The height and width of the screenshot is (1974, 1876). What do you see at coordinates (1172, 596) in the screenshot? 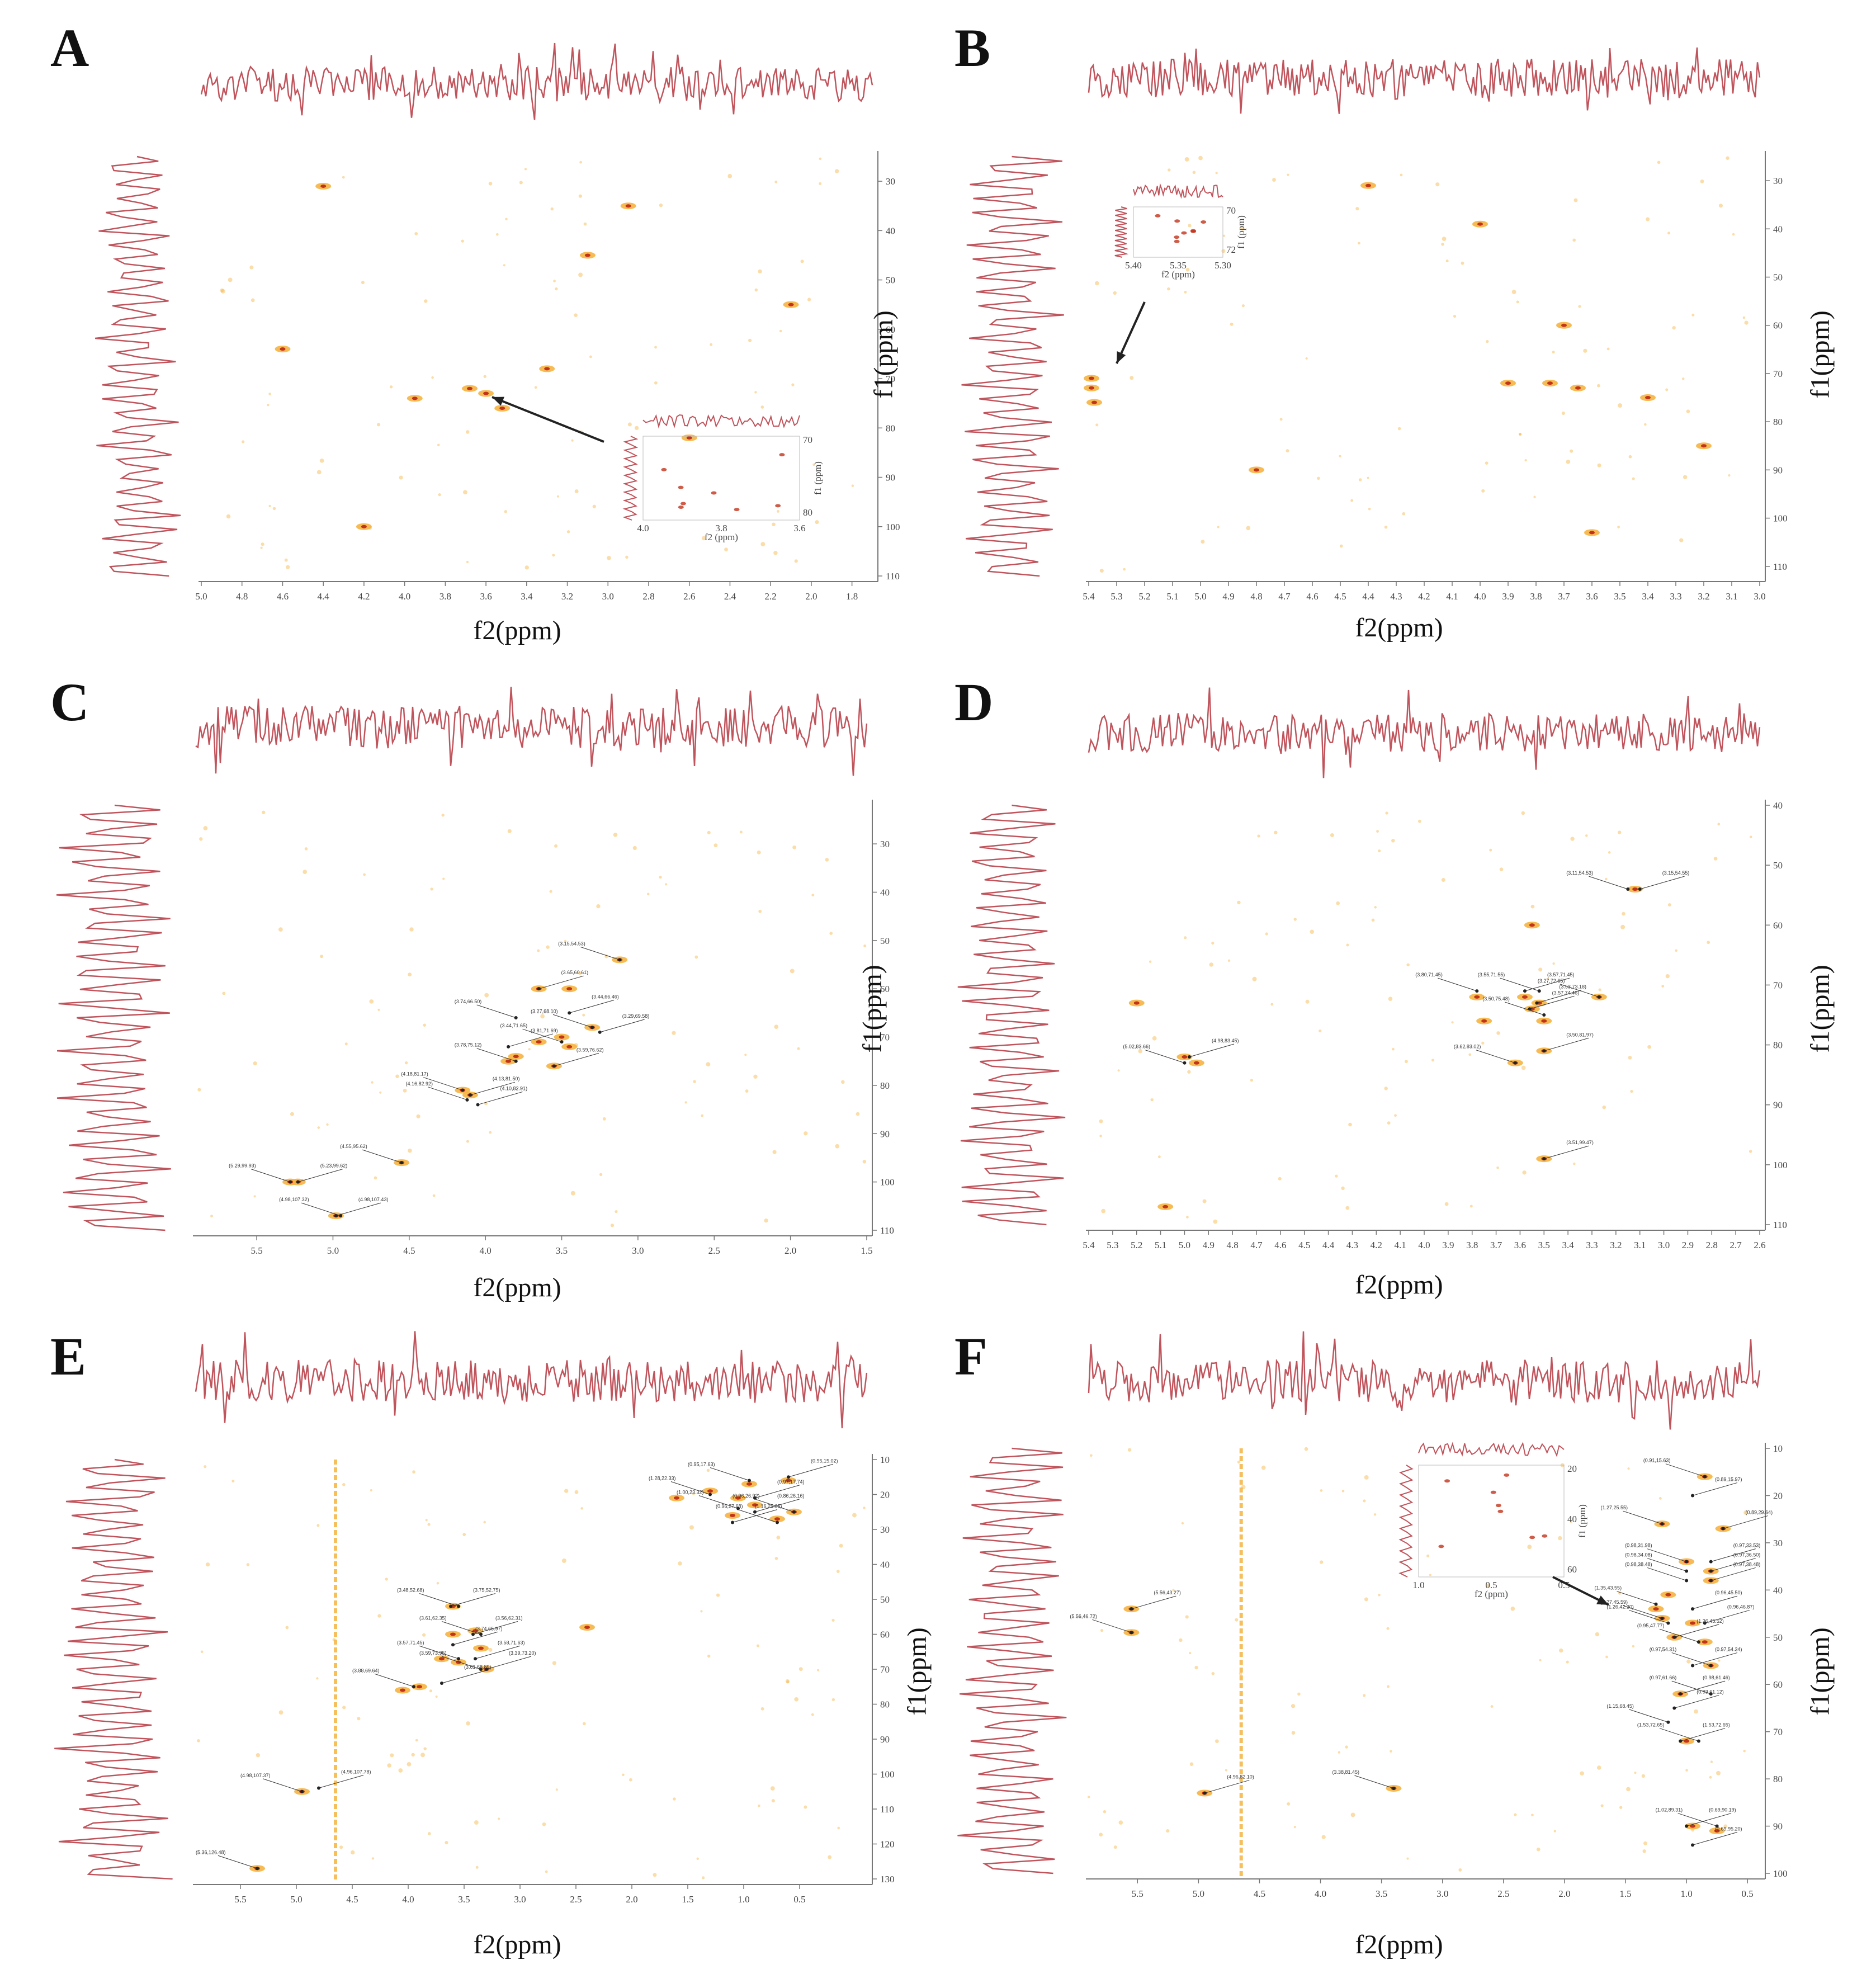
I see `x-tick-label: 5.1` at bounding box center [1172, 596].